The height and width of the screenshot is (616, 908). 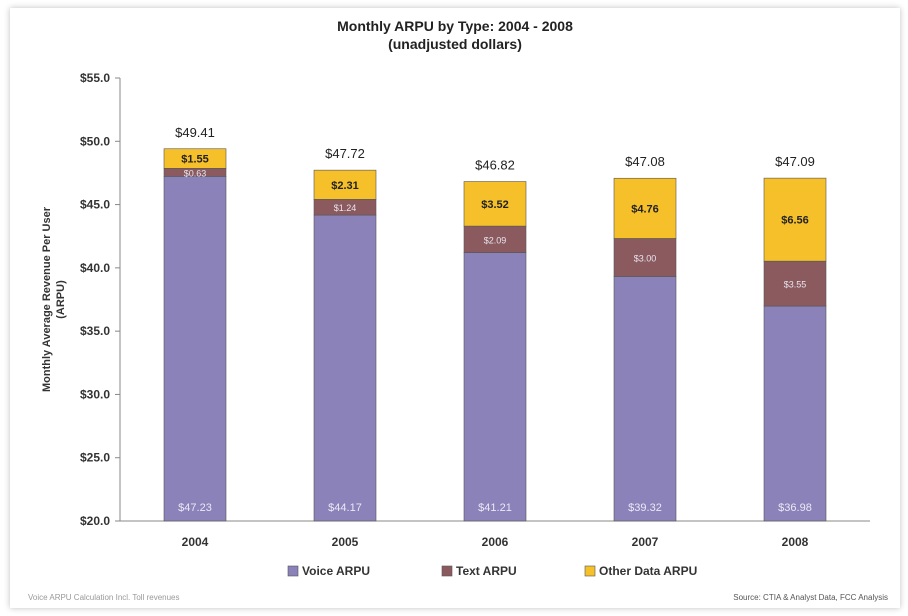 What do you see at coordinates (95, 141) in the screenshot?
I see `y-tick-label: $50.0` at bounding box center [95, 141].